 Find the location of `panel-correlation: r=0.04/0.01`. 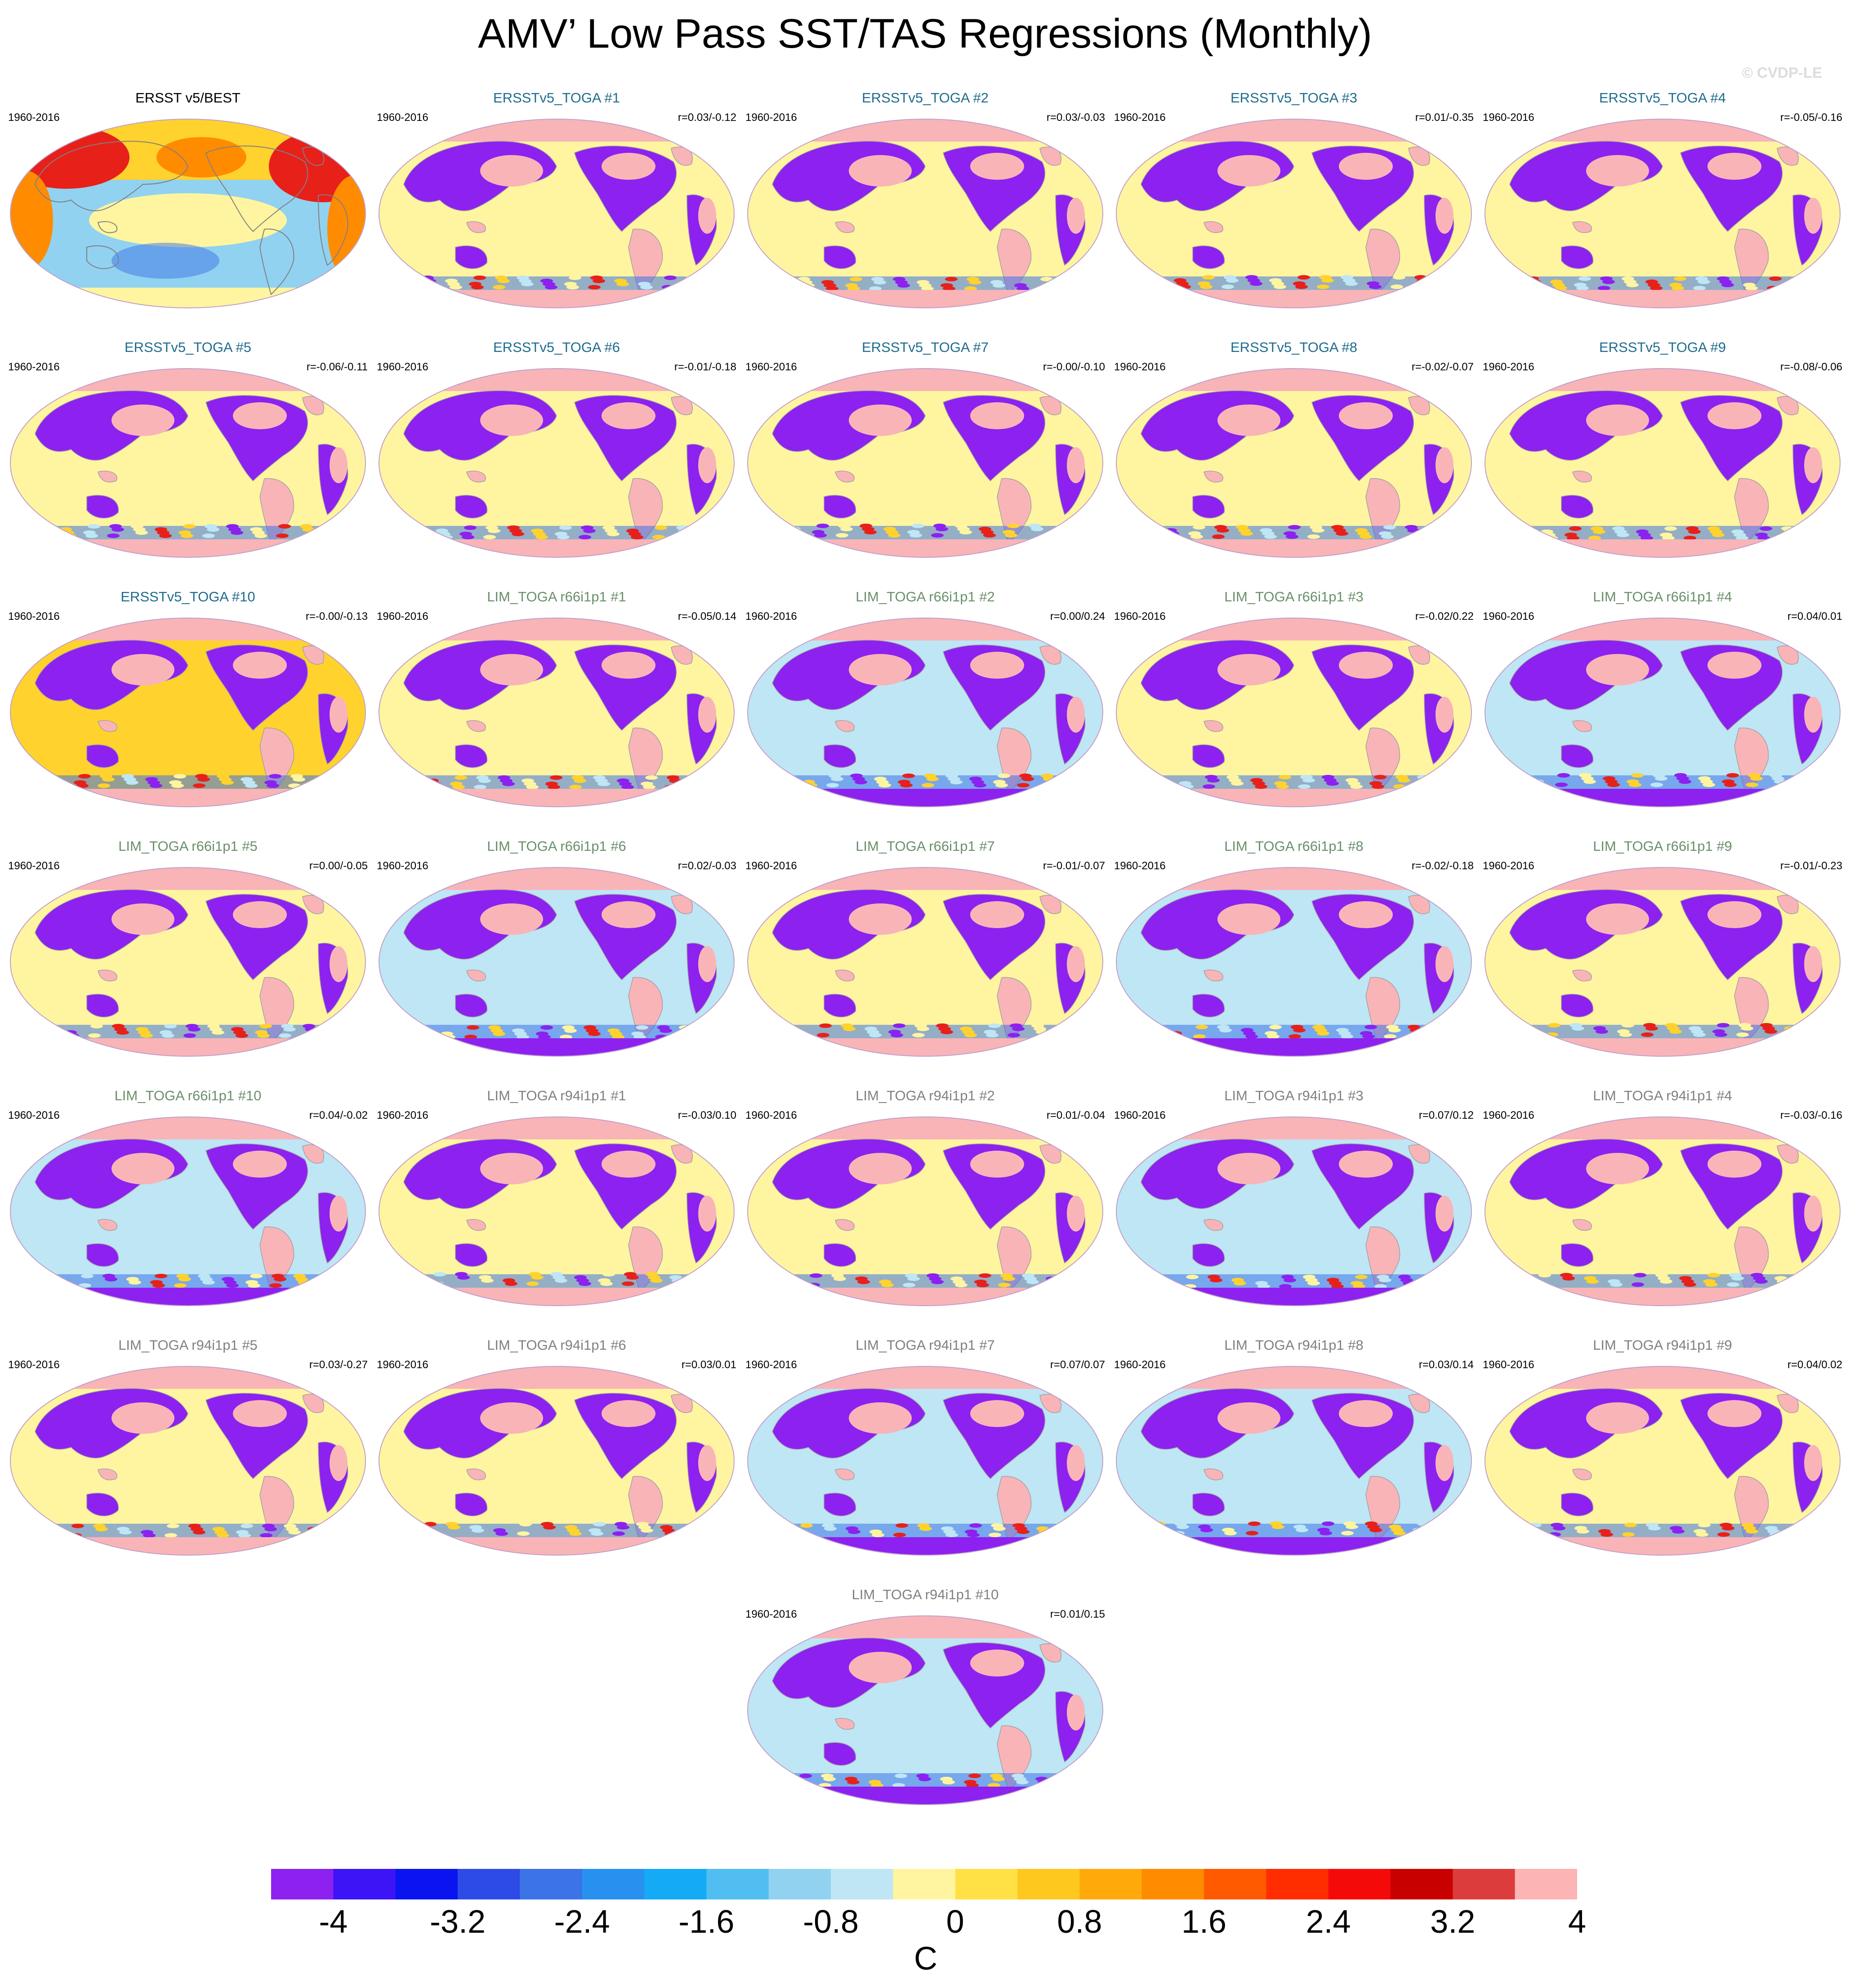

panel-correlation: r=0.04/0.01 is located at coordinates (1815, 616).